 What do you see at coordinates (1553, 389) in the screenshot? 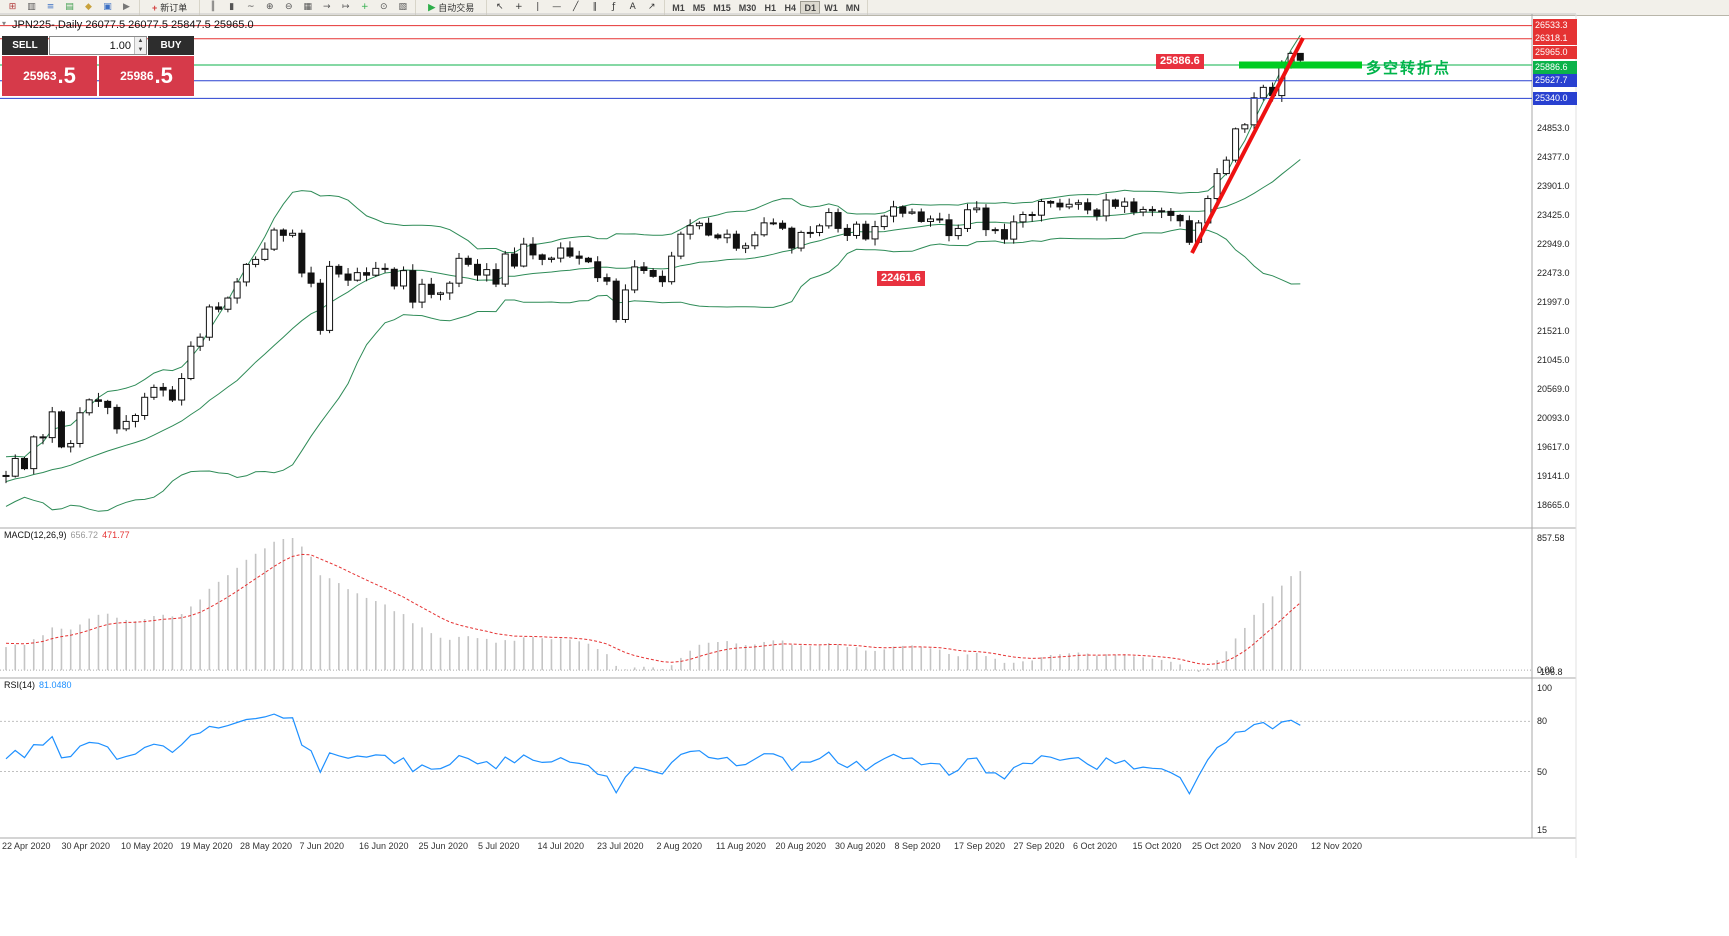
I see `price-tick: 20569.0` at bounding box center [1553, 389].